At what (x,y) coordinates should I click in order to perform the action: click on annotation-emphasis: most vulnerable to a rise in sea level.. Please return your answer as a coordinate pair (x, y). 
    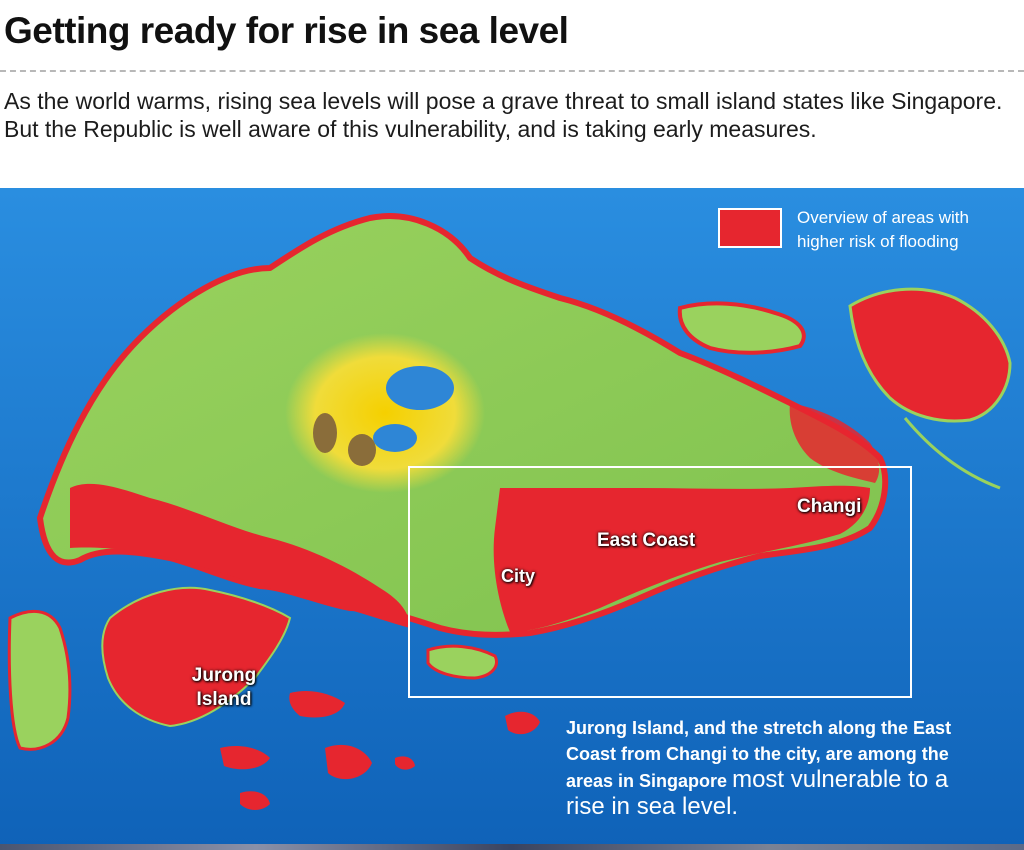
    Looking at the image, I should click on (757, 793).